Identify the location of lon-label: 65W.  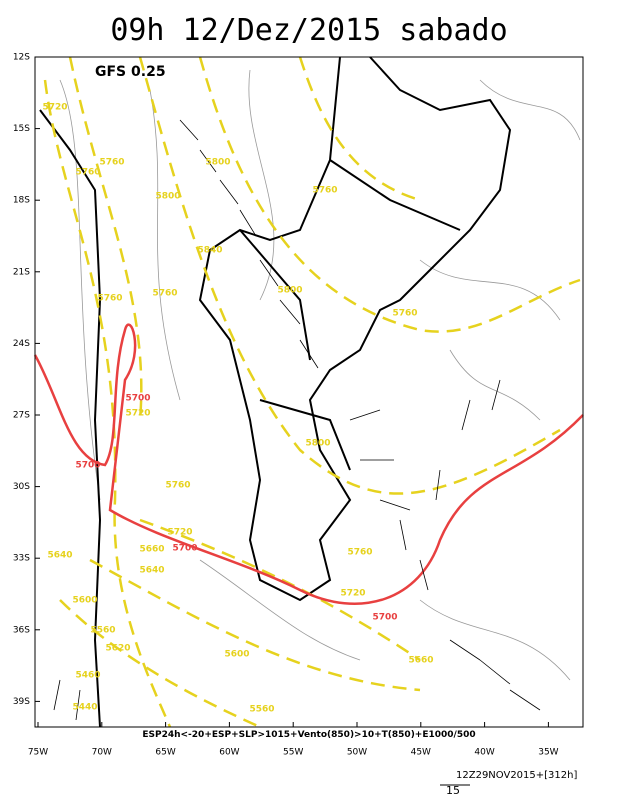
(165, 753).